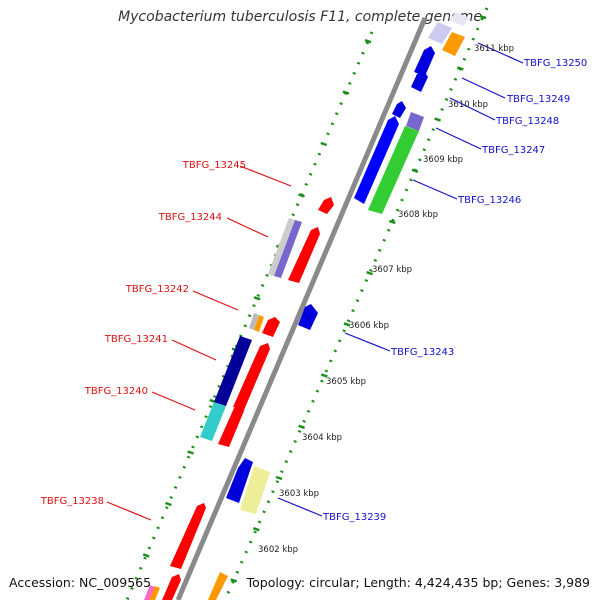 This screenshot has width=600, height=600. I want to click on accession-text: Accession: NC_009565, so click(80, 582).